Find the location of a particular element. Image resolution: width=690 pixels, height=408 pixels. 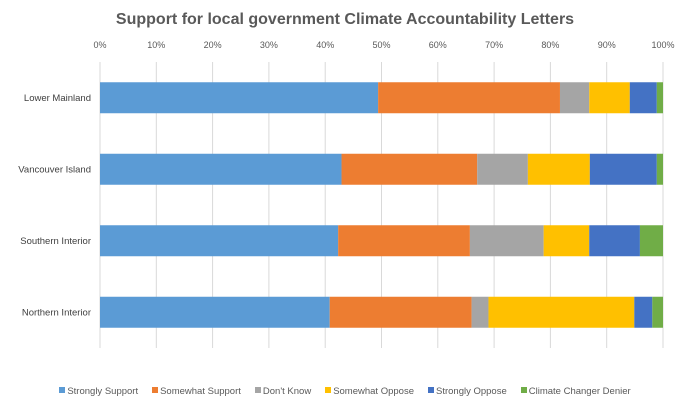

legend-item: Strongly Support is located at coordinates (98, 391).